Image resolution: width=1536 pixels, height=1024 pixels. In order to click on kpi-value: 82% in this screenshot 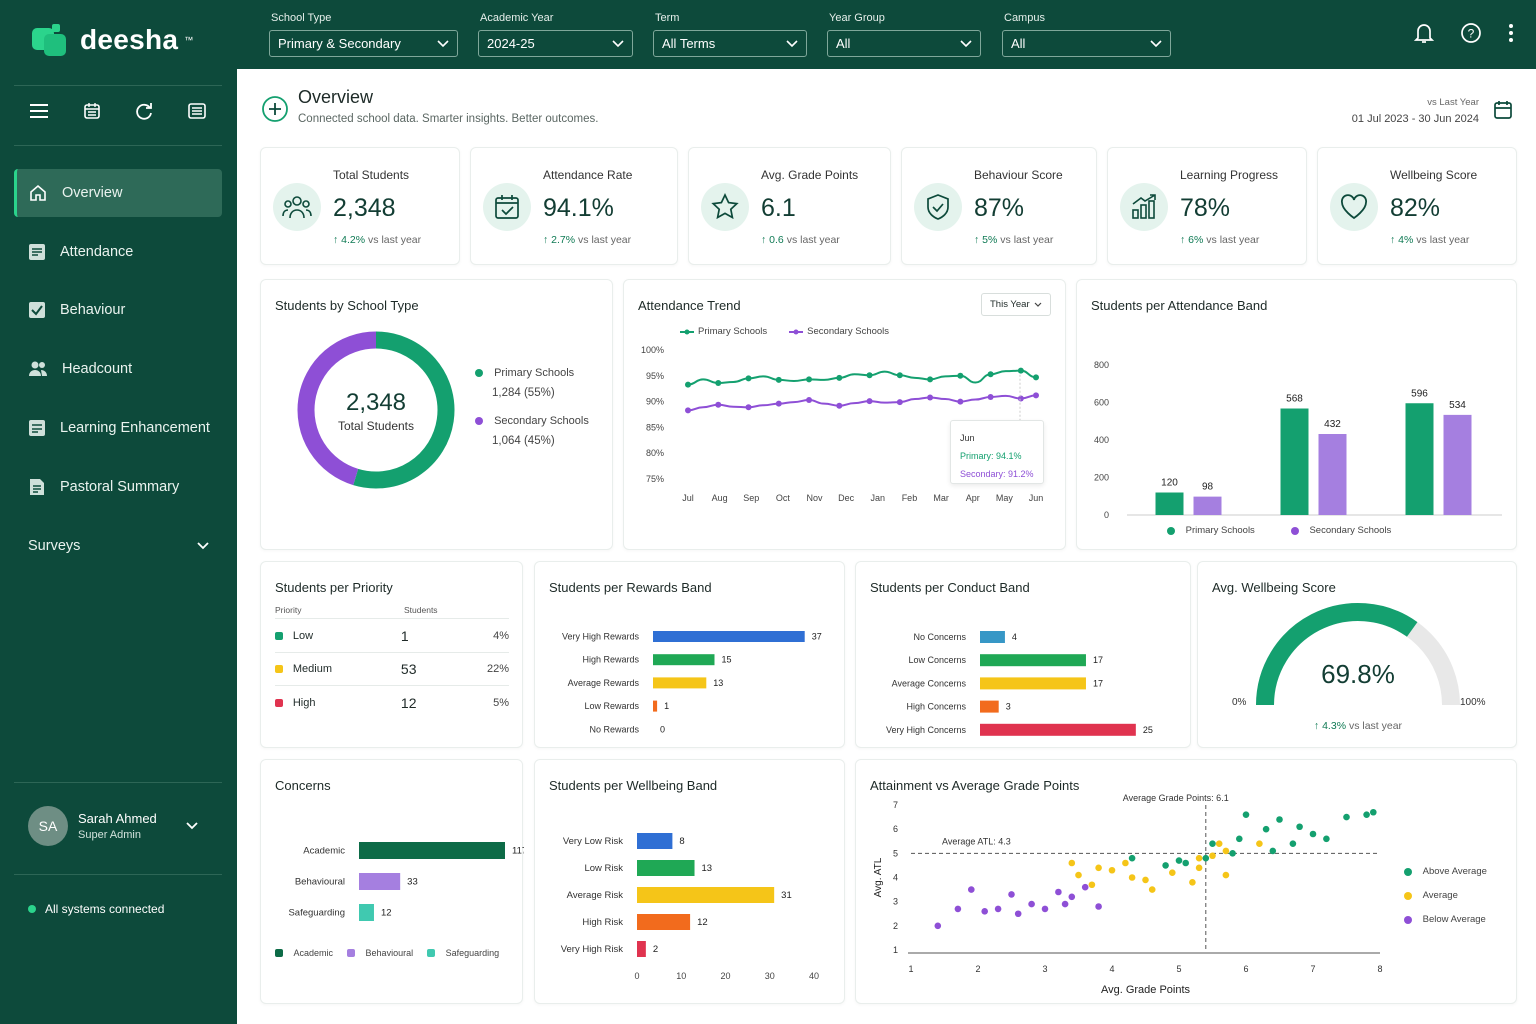, I will do `click(1415, 208)`.